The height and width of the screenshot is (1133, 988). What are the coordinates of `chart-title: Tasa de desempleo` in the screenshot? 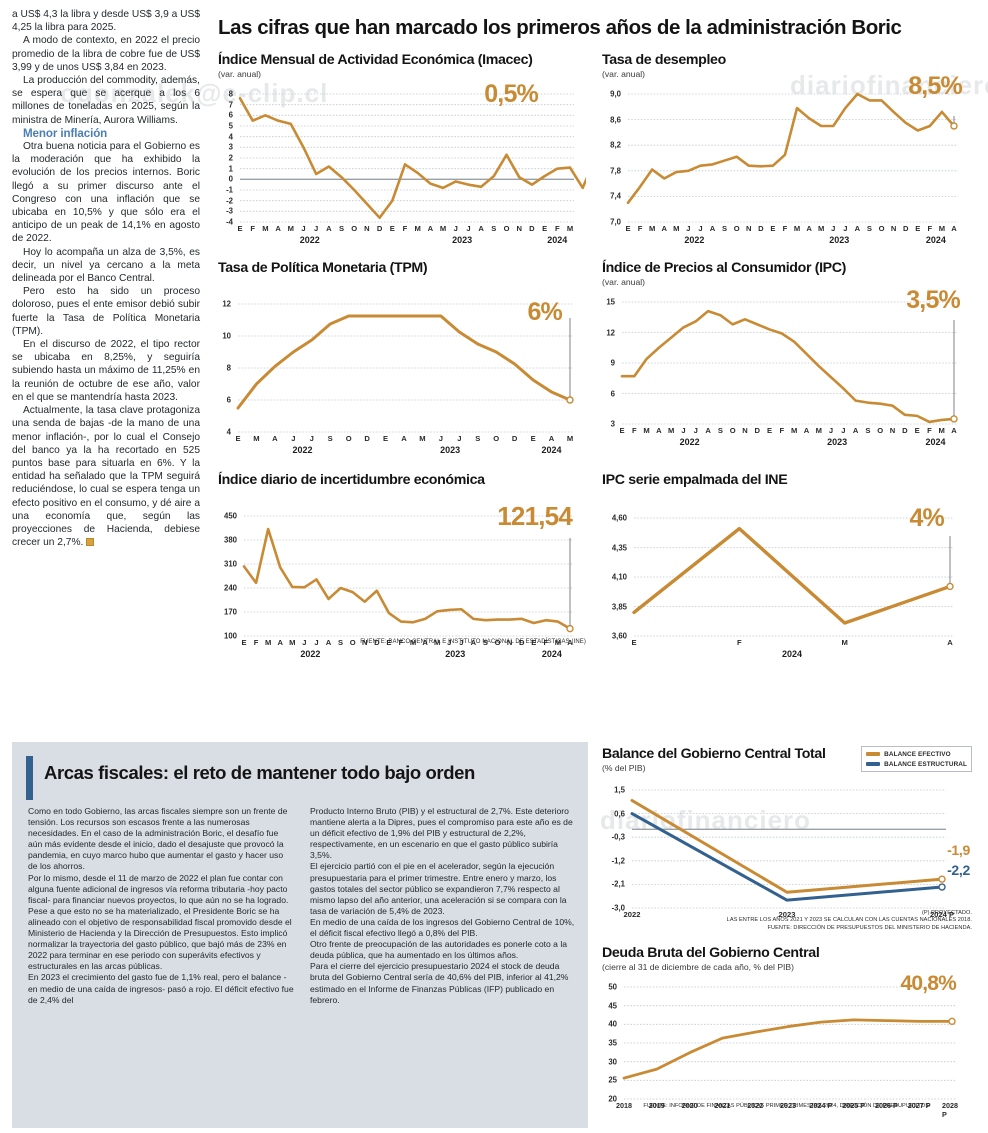 It's located at (664, 60).